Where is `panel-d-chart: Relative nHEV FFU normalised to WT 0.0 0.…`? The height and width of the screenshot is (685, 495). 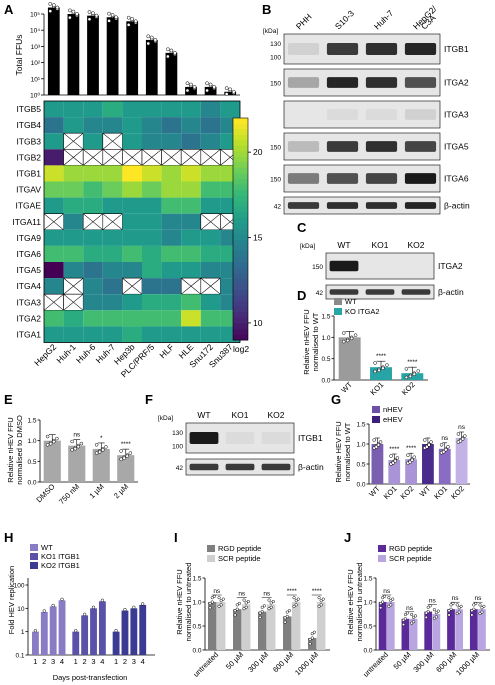
panel-d-chart: Relative nHEV FFU normalised to WT 0.0 0.… is located at coordinates (365, 347).